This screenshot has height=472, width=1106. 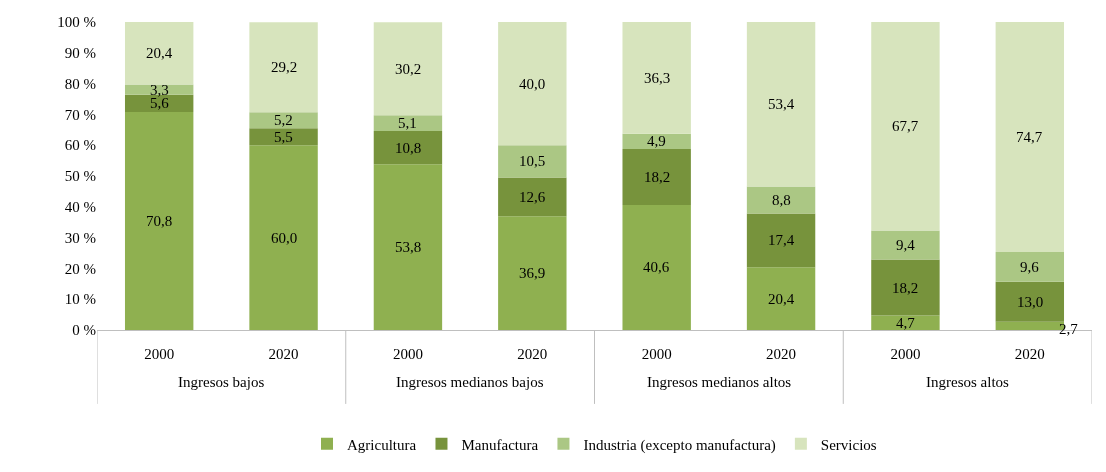 What do you see at coordinates (968, 382) in the screenshot?
I see `text: Ingresos altos` at bounding box center [968, 382].